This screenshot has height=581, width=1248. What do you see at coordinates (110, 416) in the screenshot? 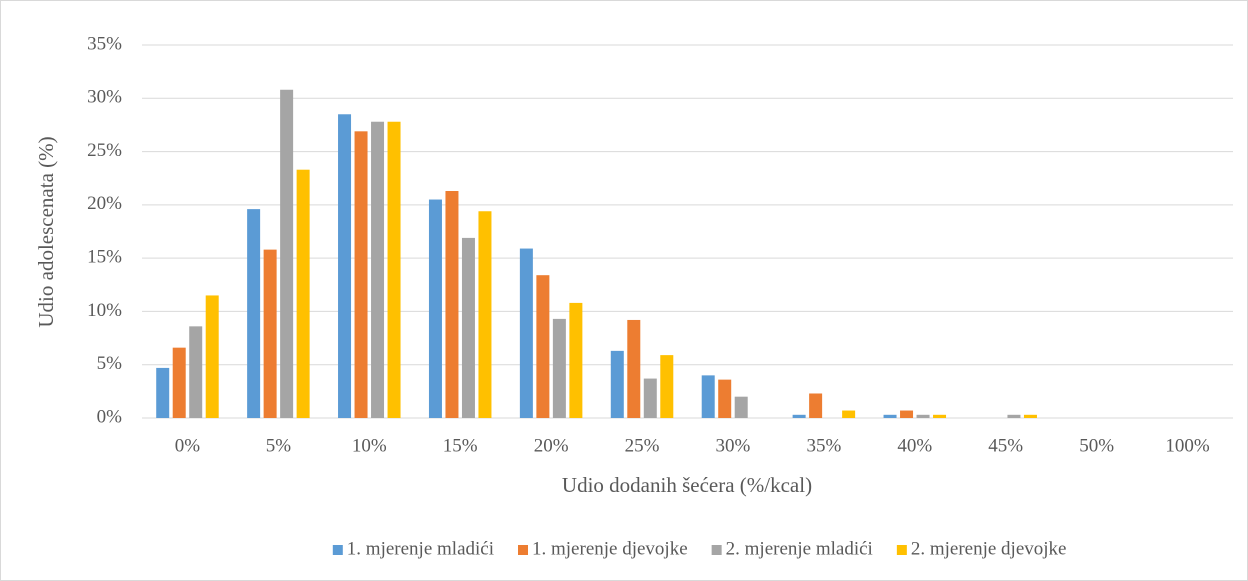
I see `y-tick-label: 0%` at bounding box center [110, 416].